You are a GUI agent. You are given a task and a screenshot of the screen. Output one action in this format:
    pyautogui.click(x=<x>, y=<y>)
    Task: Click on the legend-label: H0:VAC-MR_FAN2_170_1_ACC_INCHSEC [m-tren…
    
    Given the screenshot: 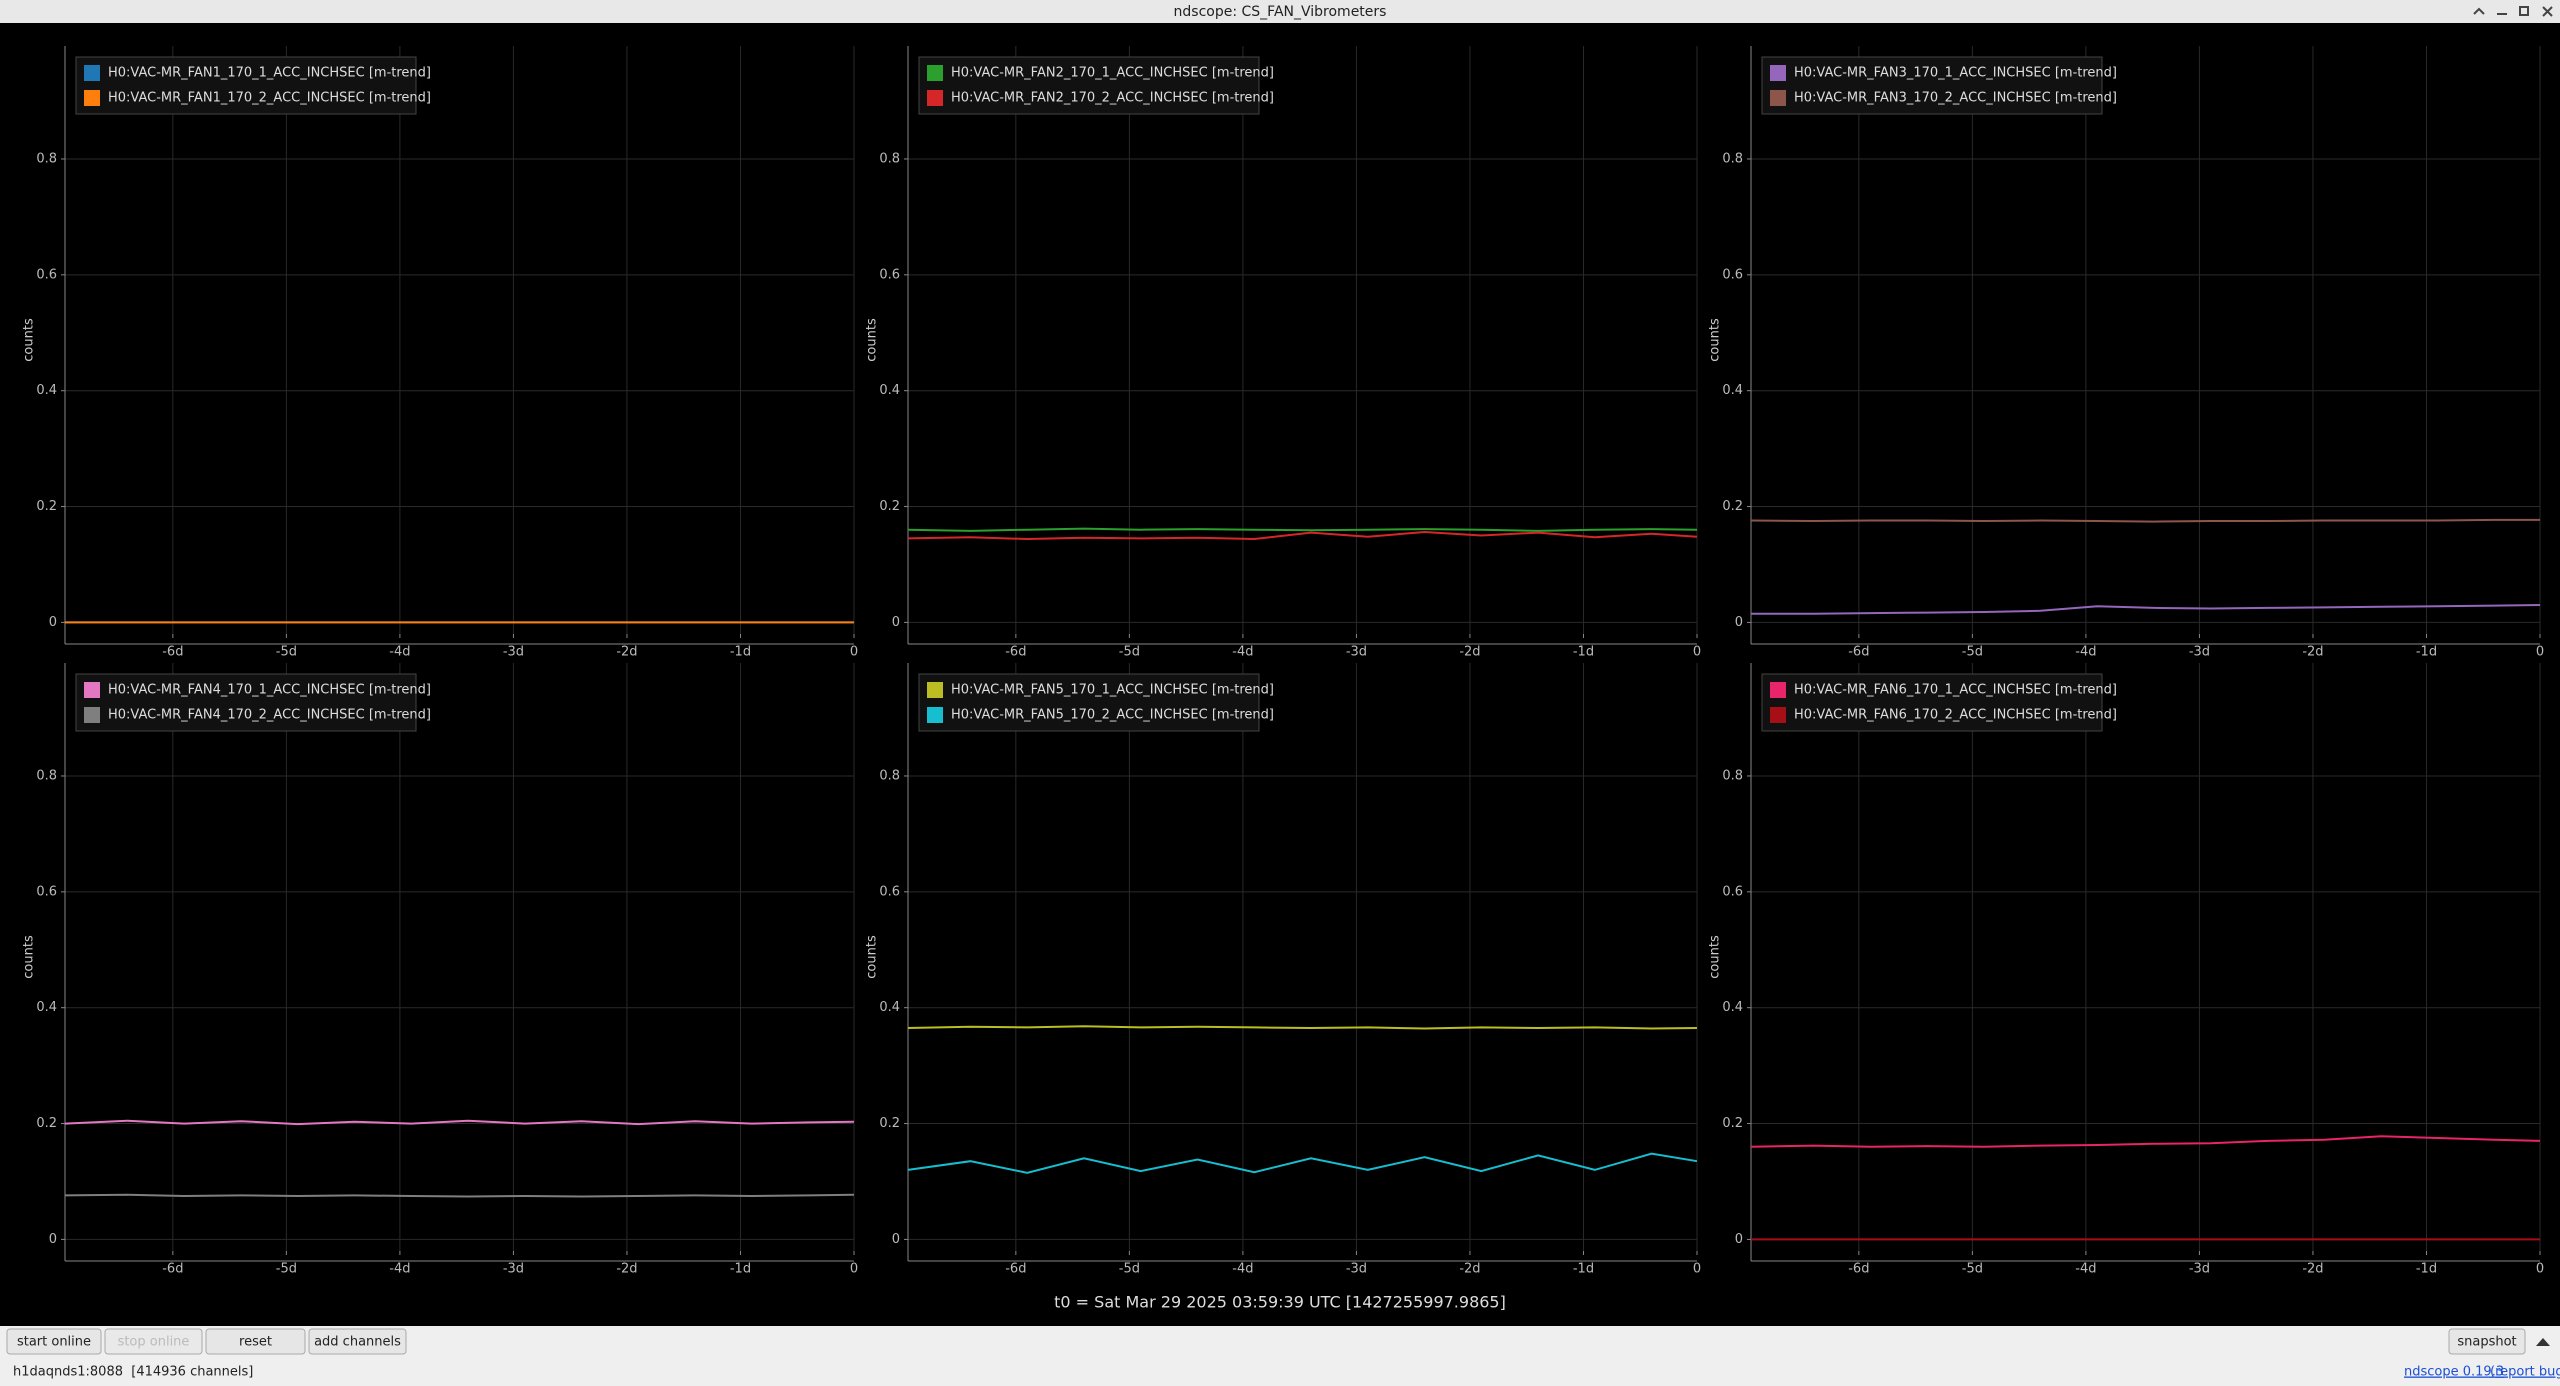 What is the action you would take?
    pyautogui.click(x=1112, y=73)
    